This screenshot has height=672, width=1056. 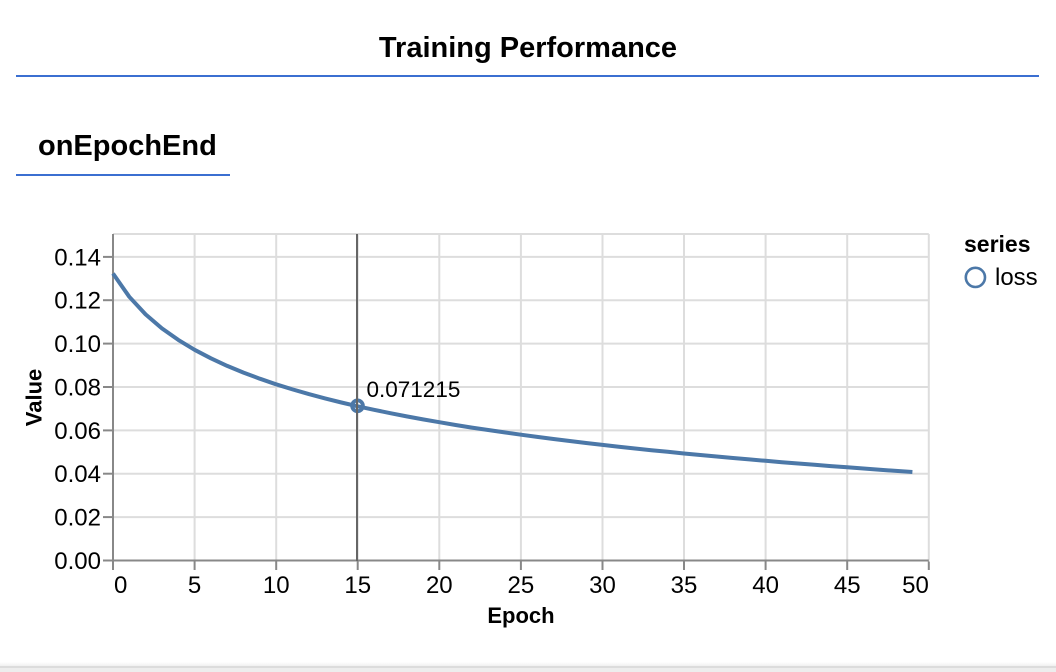 What do you see at coordinates (439, 585) in the screenshot?
I see `svg-text: 20` at bounding box center [439, 585].